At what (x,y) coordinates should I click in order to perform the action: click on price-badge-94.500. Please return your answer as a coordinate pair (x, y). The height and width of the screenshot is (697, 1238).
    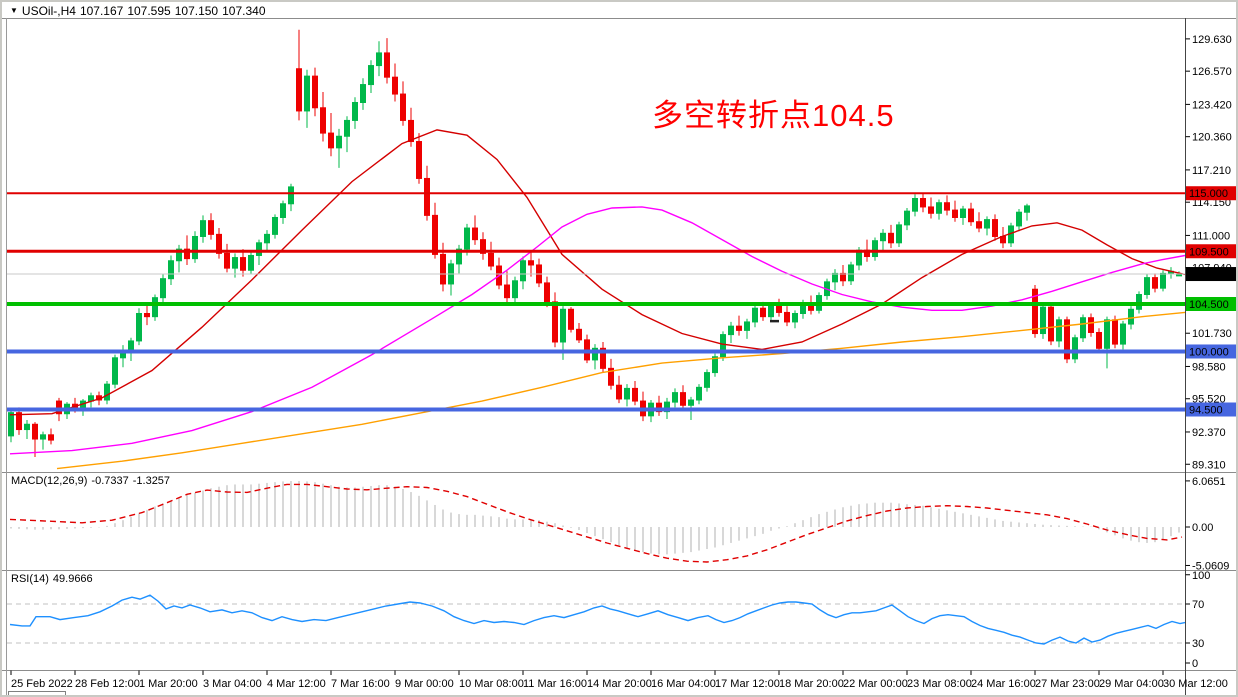
    Looking at the image, I should click on (1211, 409).